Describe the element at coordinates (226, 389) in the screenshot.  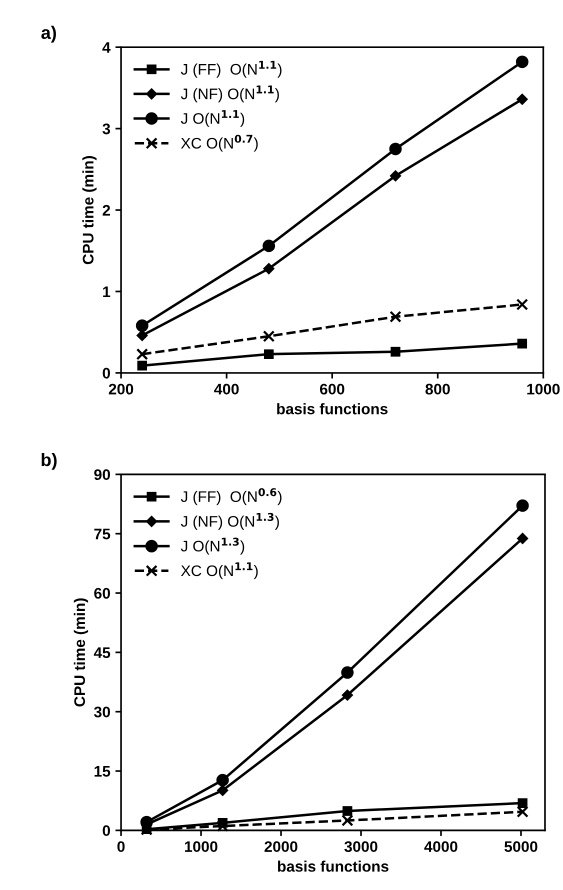
I see `x-tick-label: 400` at that location.